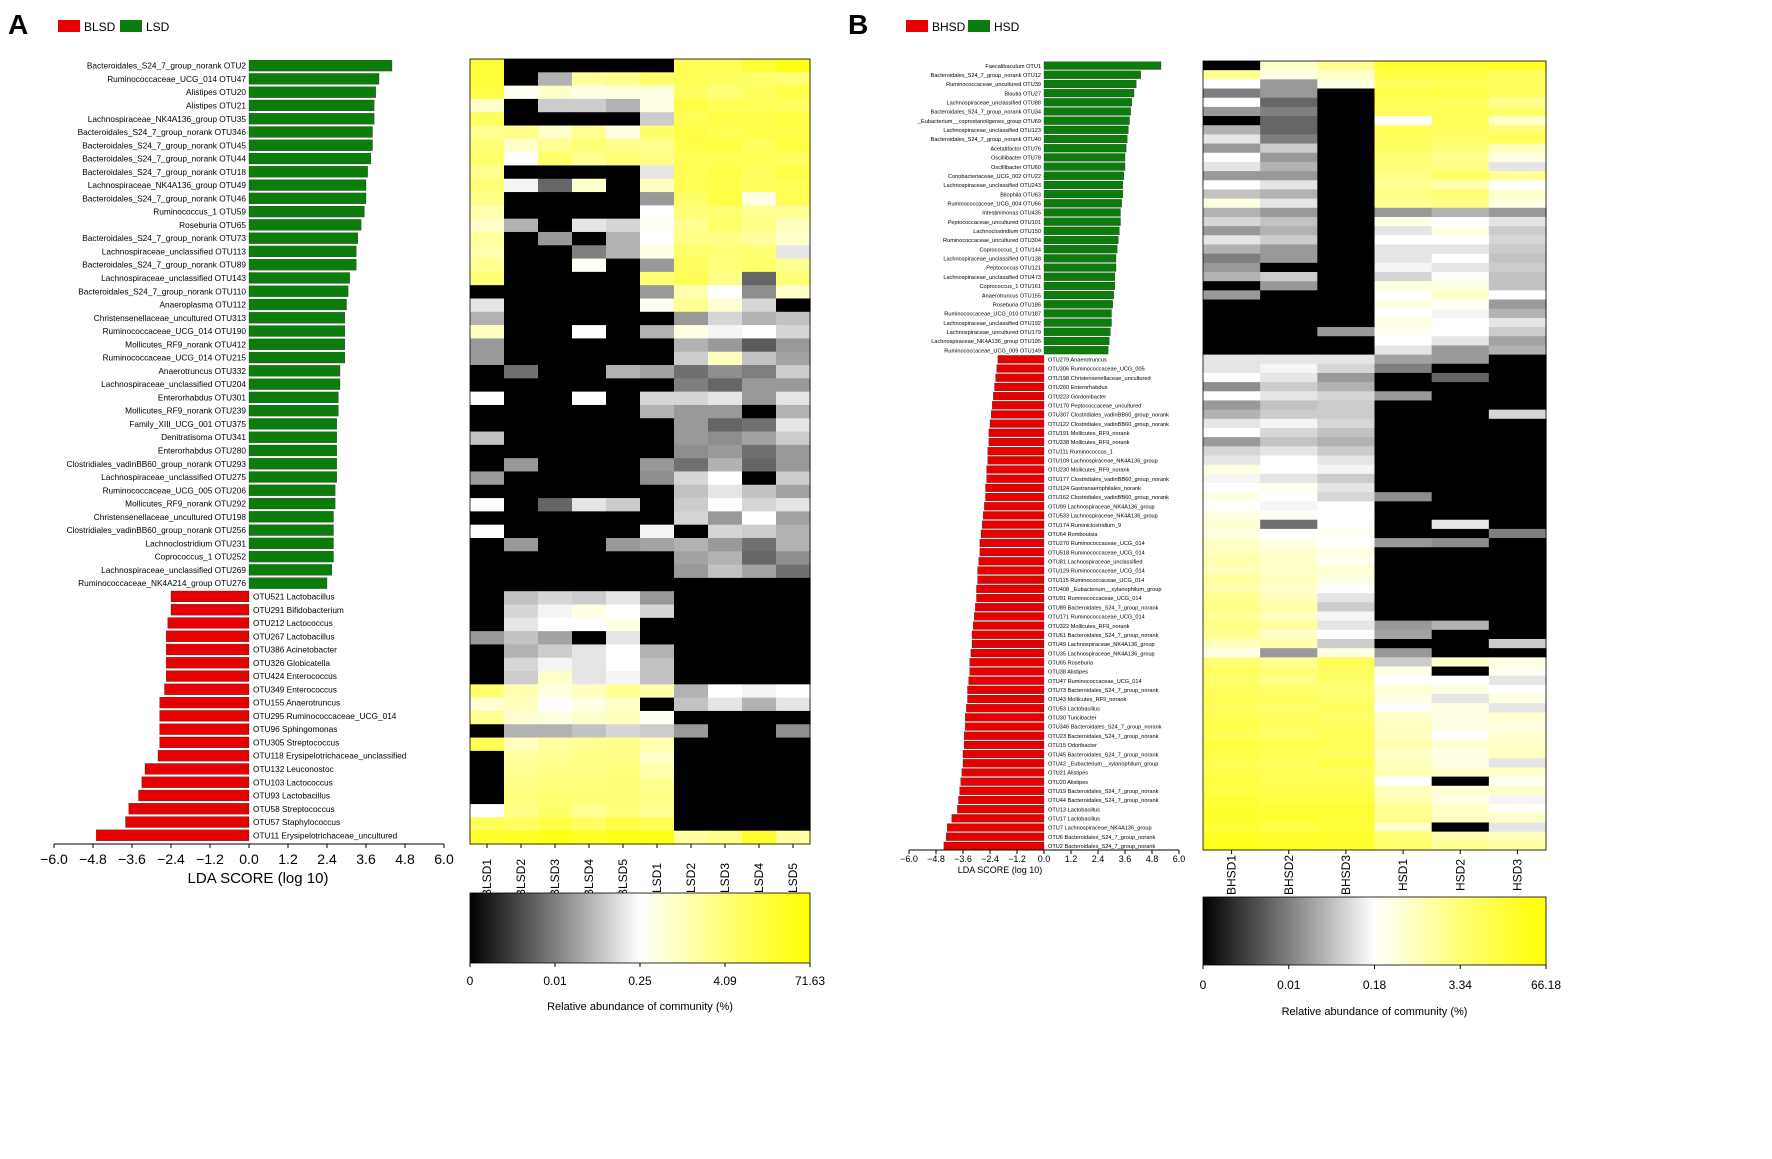 Image resolution: width=1772 pixels, height=1159 pixels. I want to click on bar-label: OTU295 Ruminococcaceae_UCG_014, so click(325, 716).